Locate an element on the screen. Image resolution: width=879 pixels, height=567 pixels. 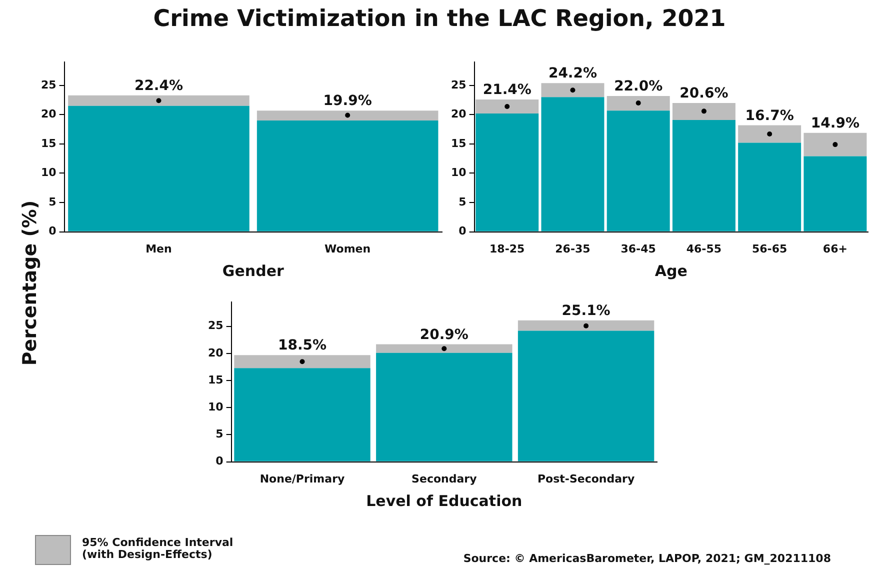
data-label: 18.5% is located at coordinates (302, 346).